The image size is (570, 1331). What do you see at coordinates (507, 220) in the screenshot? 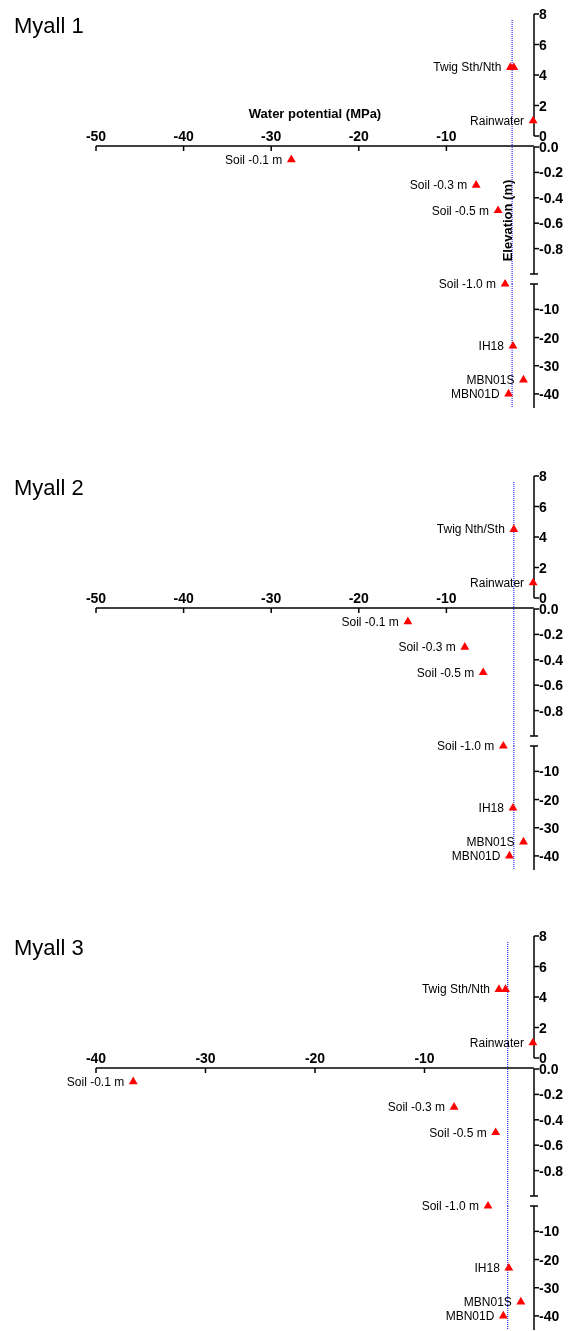
I see `y-axis-title: Elevation (m)` at bounding box center [507, 220].